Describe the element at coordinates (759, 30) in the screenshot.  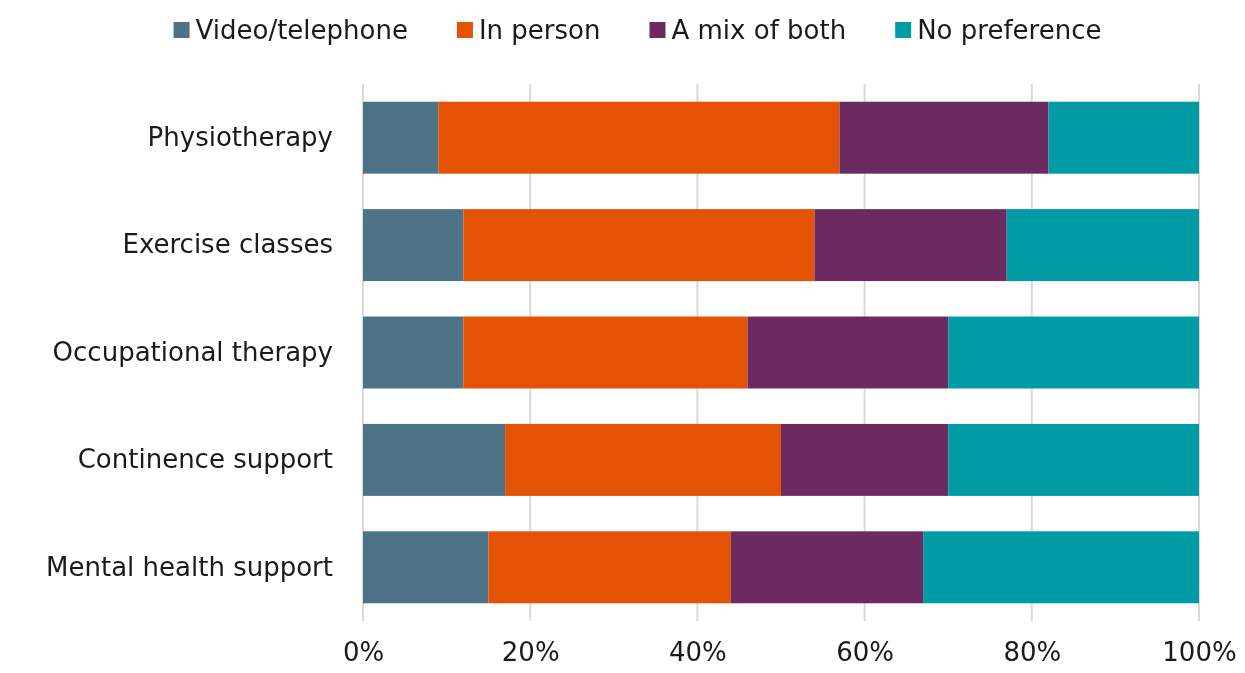
I see `legend-label: A mix of both` at that location.